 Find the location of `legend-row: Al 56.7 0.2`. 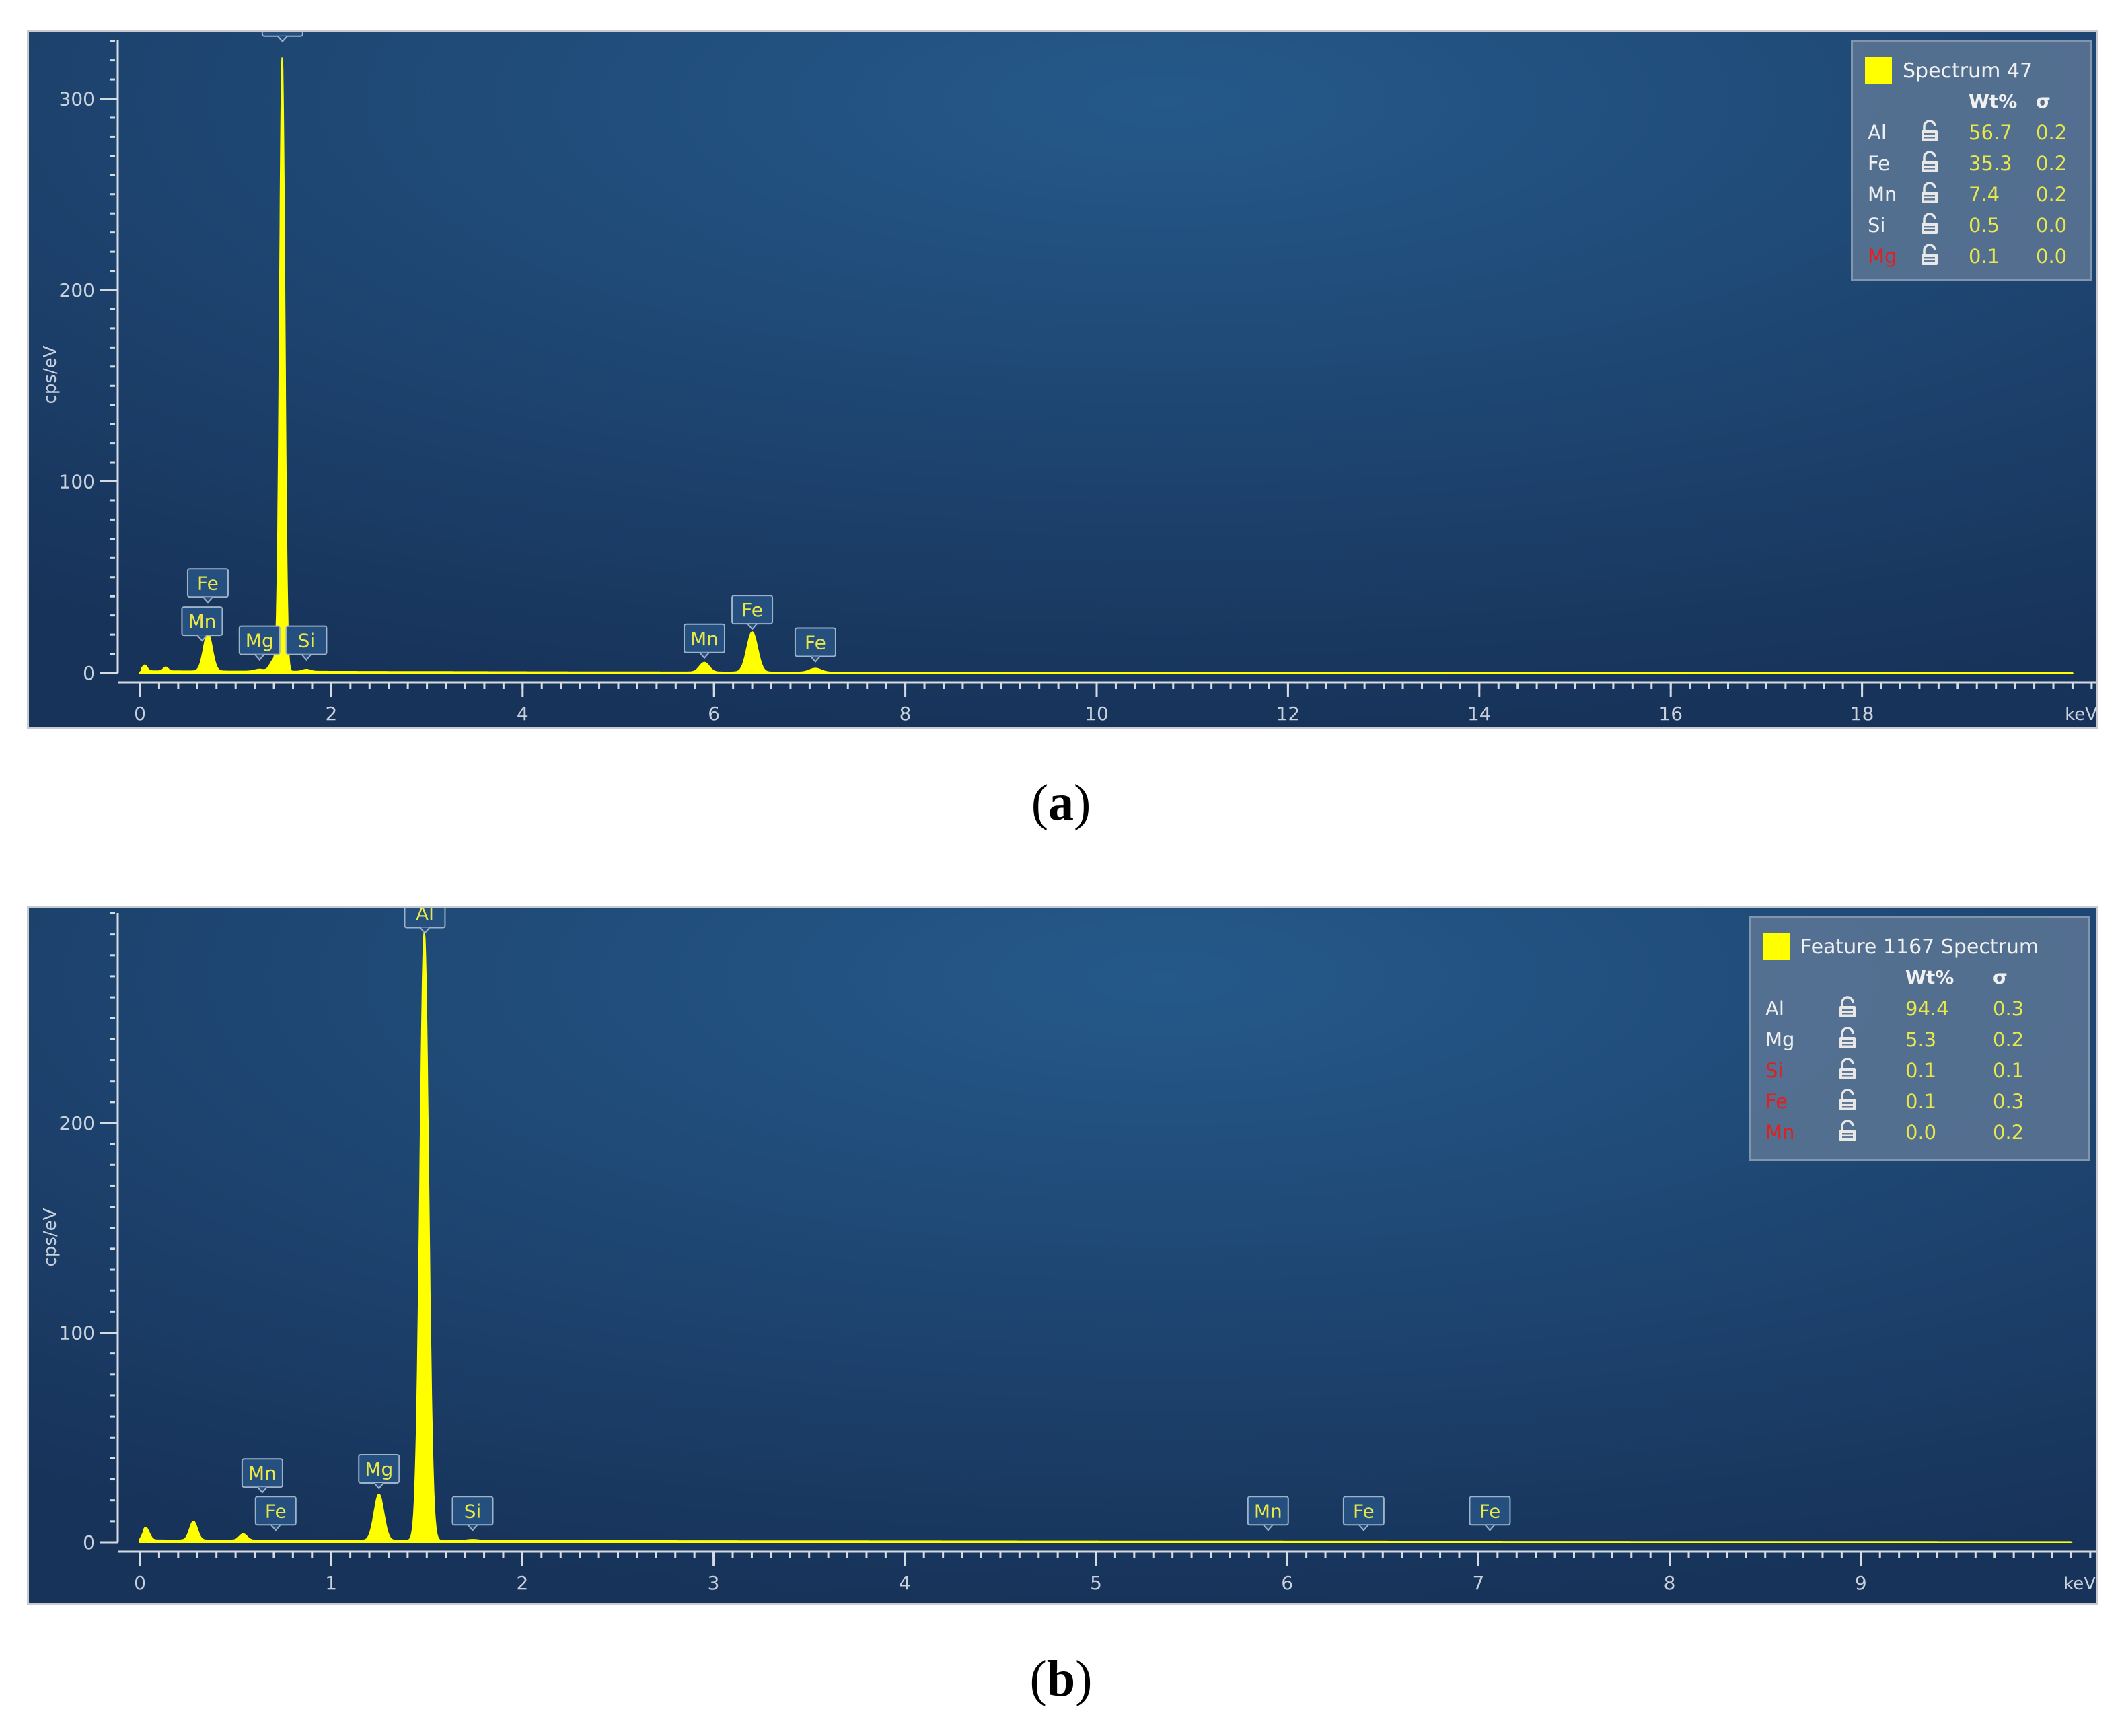

legend-row: Al 56.7 0.2 is located at coordinates (1971, 132).